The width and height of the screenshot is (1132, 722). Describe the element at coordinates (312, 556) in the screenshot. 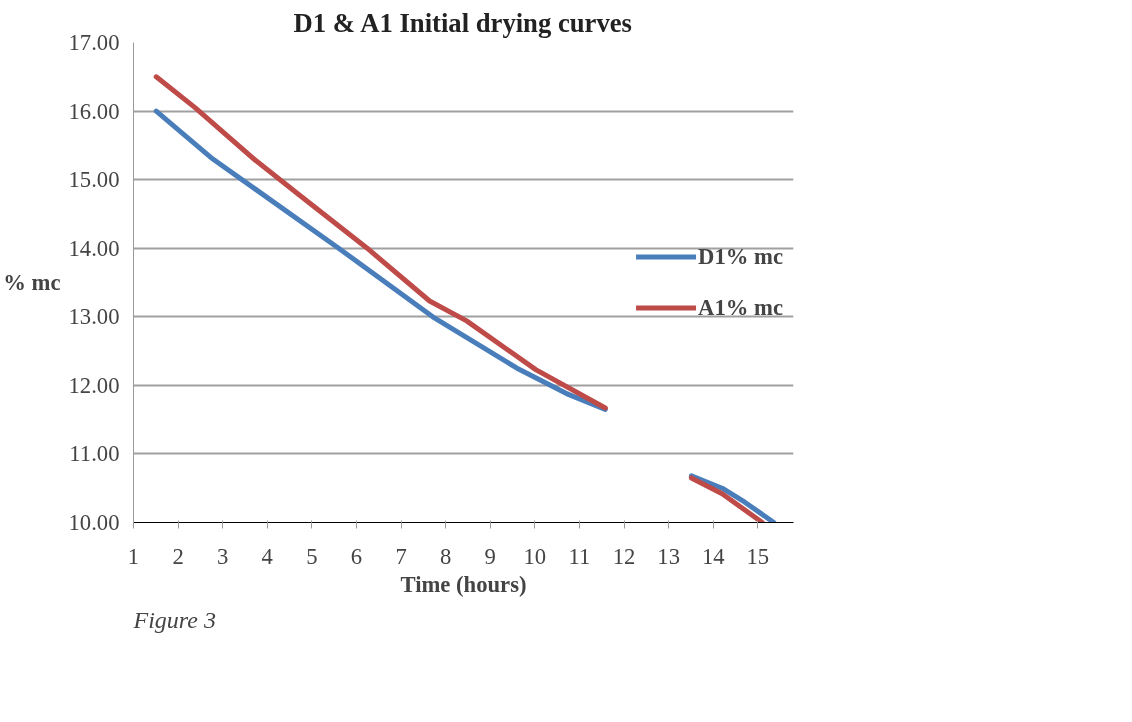

I see `x-tick-label: 5` at that location.